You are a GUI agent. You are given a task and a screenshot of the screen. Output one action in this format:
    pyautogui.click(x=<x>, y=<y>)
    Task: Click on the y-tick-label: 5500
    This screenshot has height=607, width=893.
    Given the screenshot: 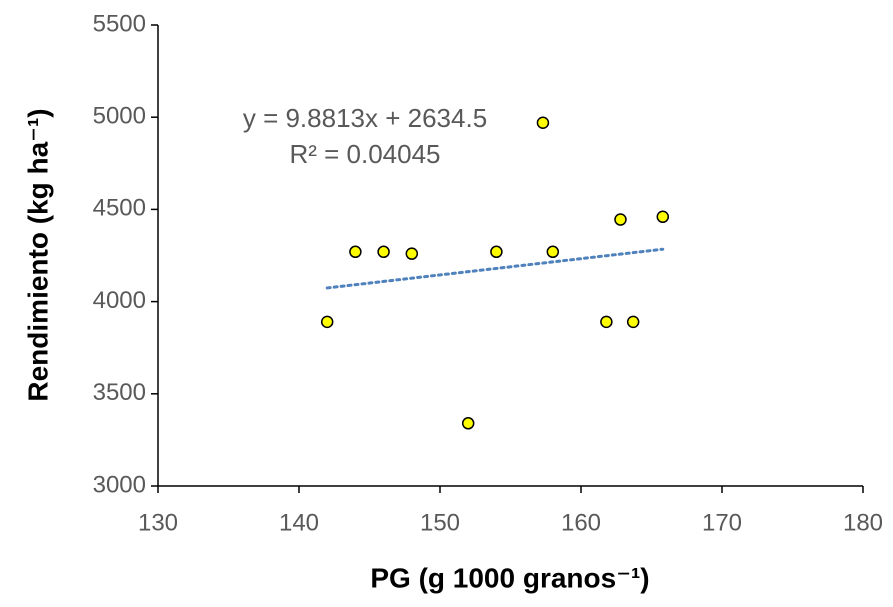 What is the action you would take?
    pyautogui.click(x=119, y=23)
    